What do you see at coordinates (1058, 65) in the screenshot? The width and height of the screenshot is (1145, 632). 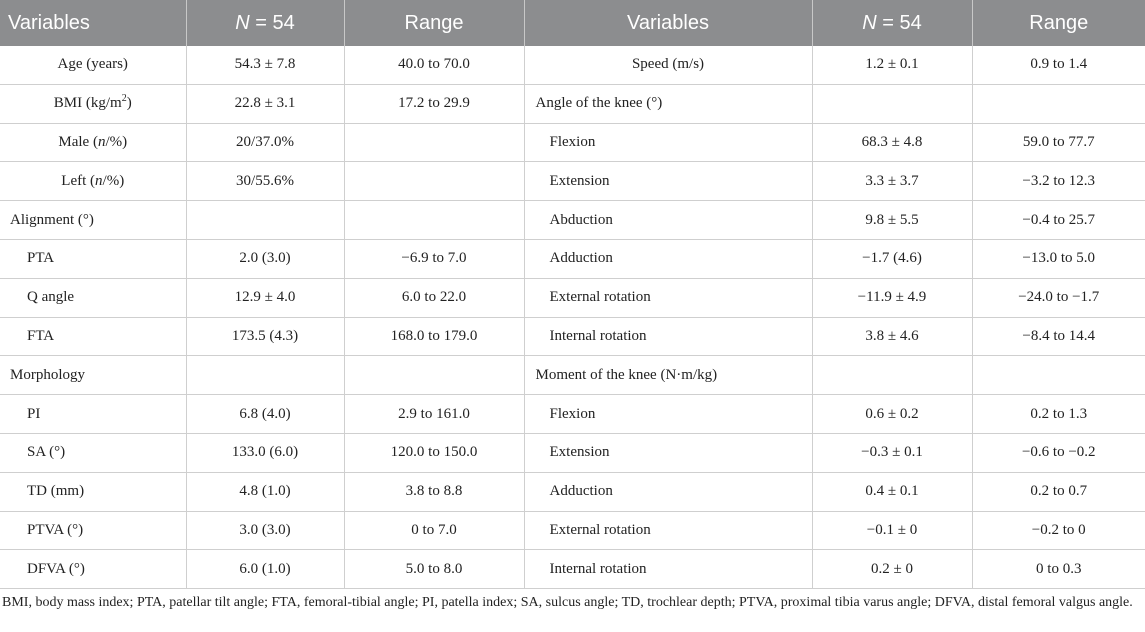 I see `right-range-cell: 0.9 to 1.4` at bounding box center [1058, 65].